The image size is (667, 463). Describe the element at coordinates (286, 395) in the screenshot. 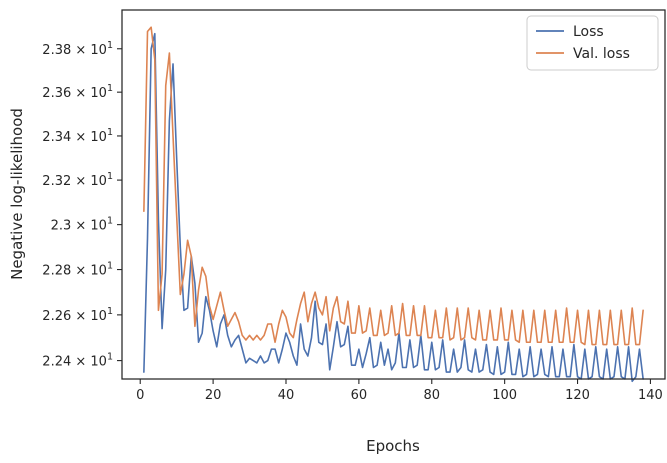

I see `x-tick-label: 40` at that location.